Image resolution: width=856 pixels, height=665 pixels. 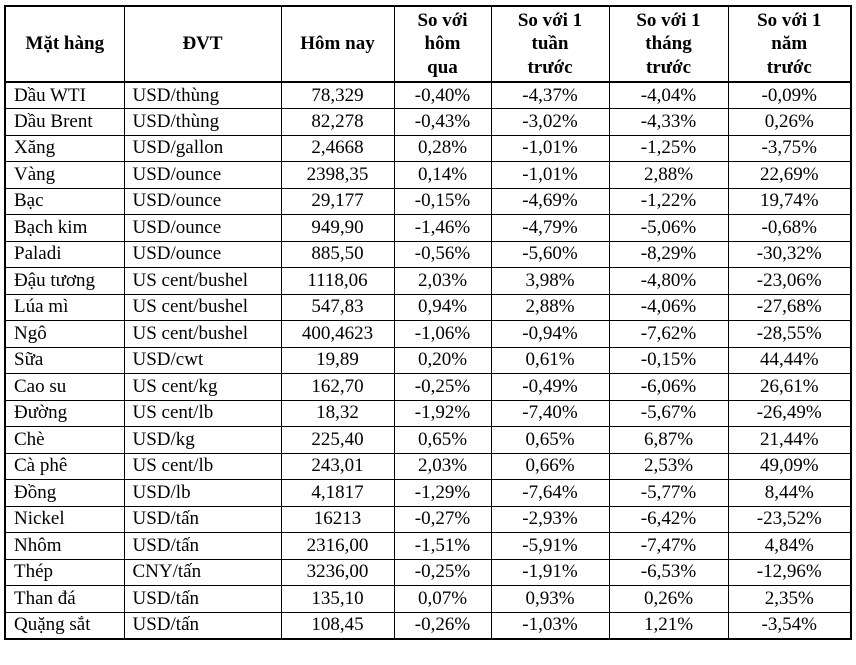 I want to click on table-row: Sữa USD/cwt 19,89 0,20% 0,61% -0,15% 44,44%, so click(x=428, y=360).